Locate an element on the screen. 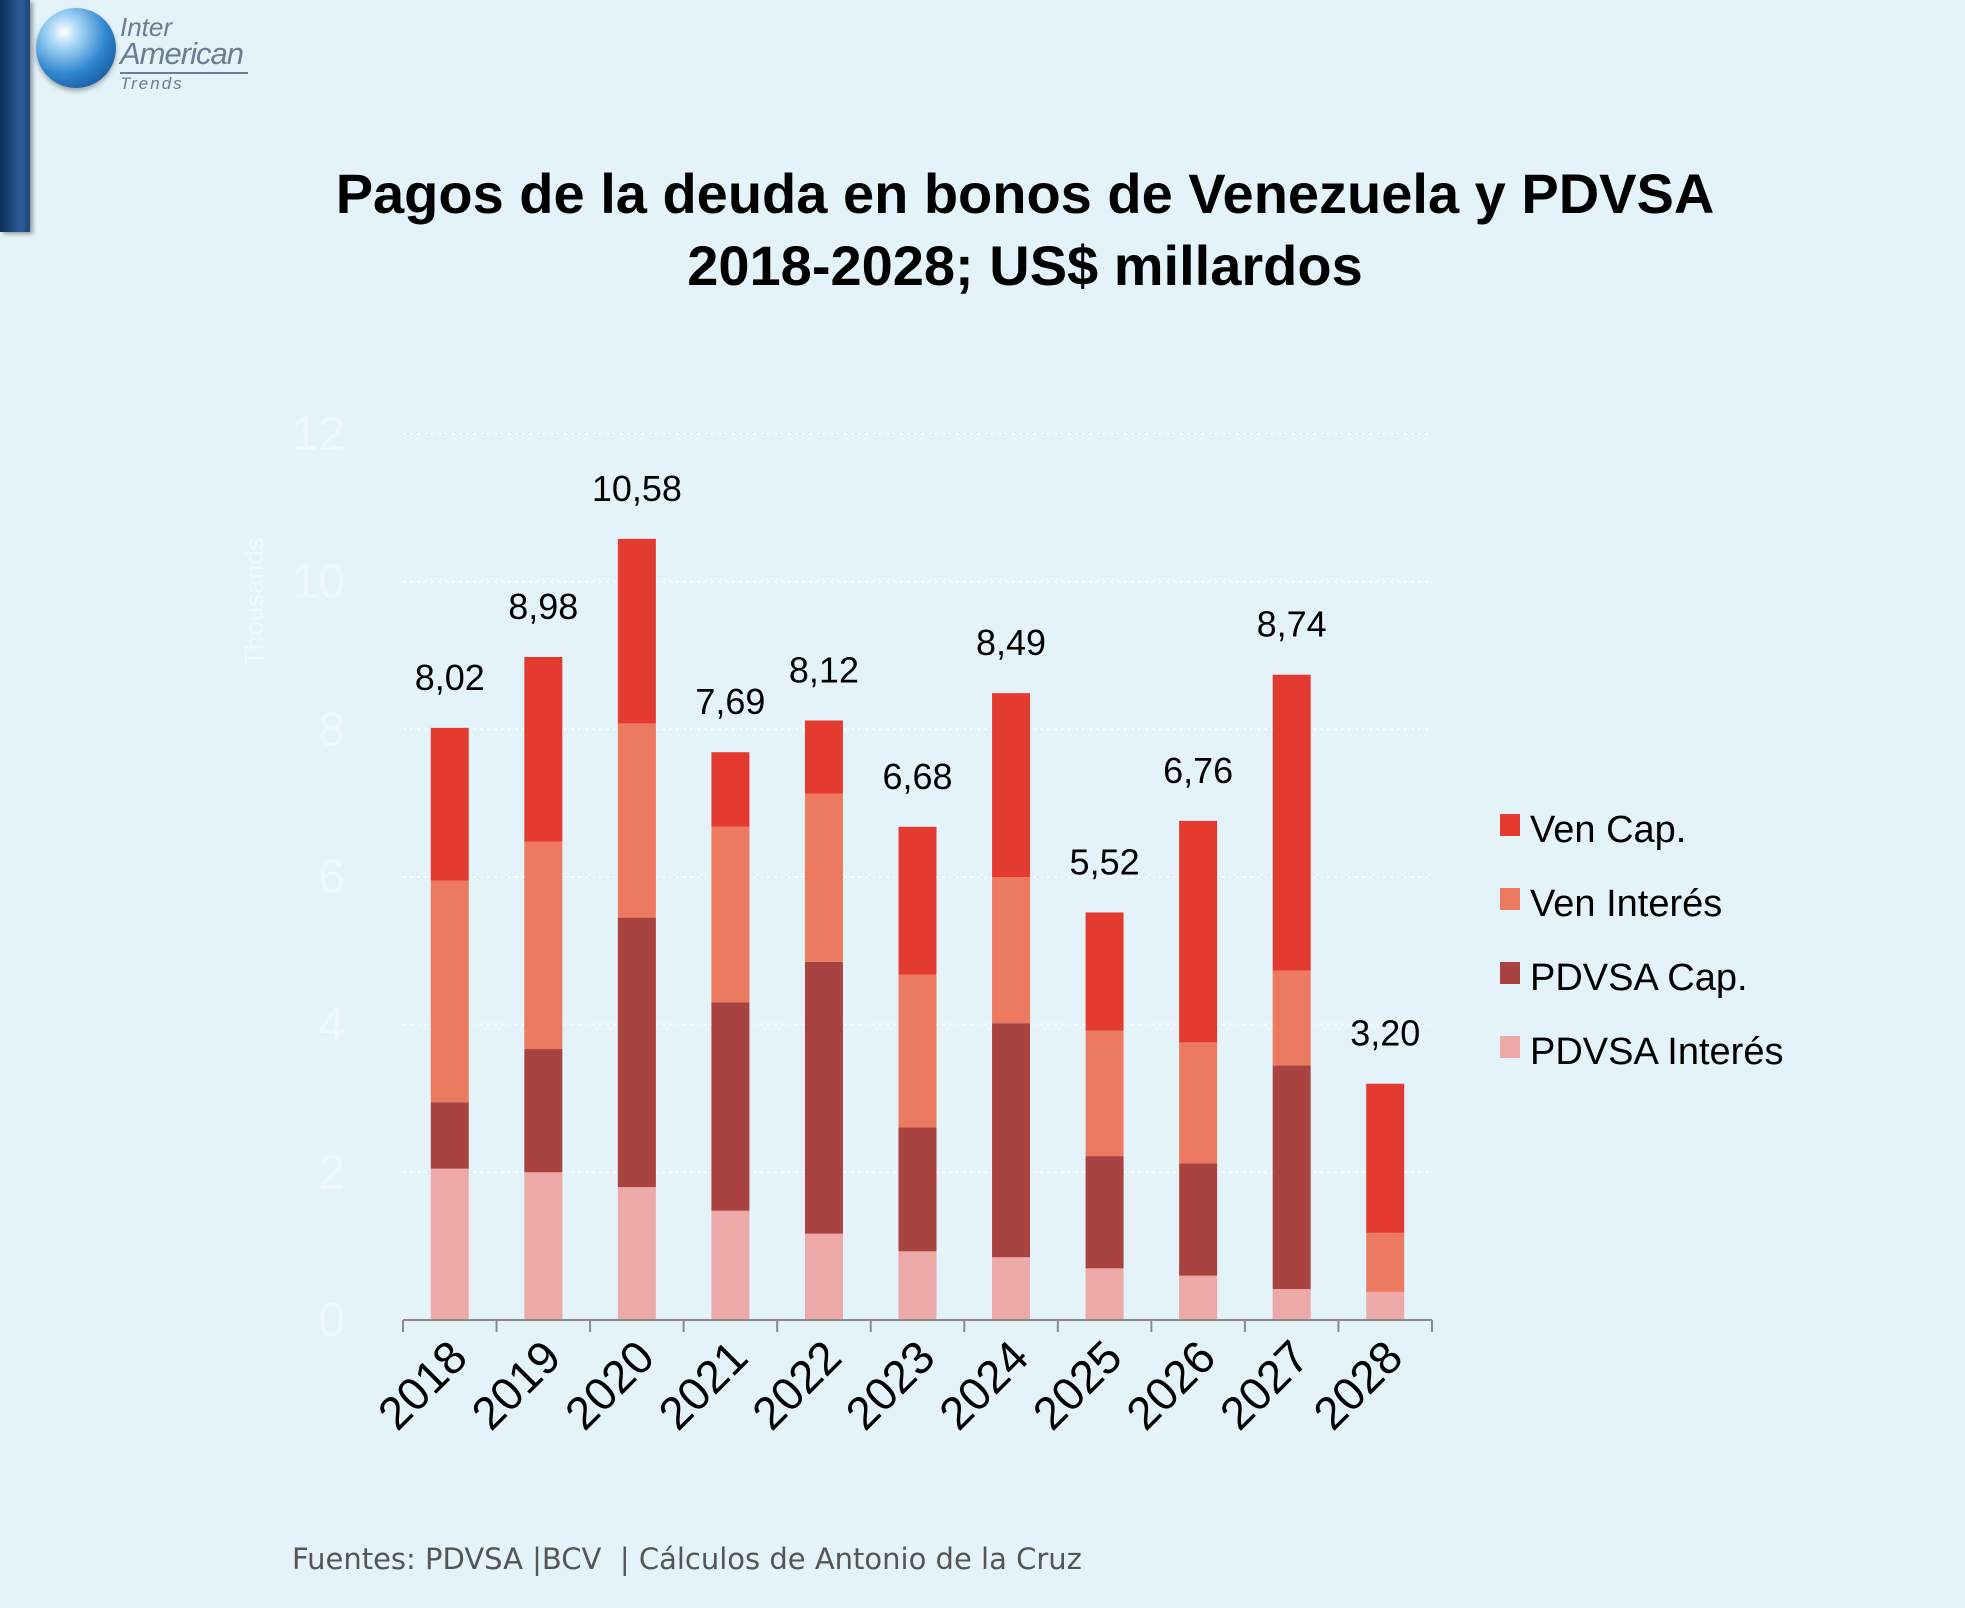 Image resolution: width=1965 pixels, height=1608 pixels. y-tick-label: 8 is located at coordinates (331, 729).